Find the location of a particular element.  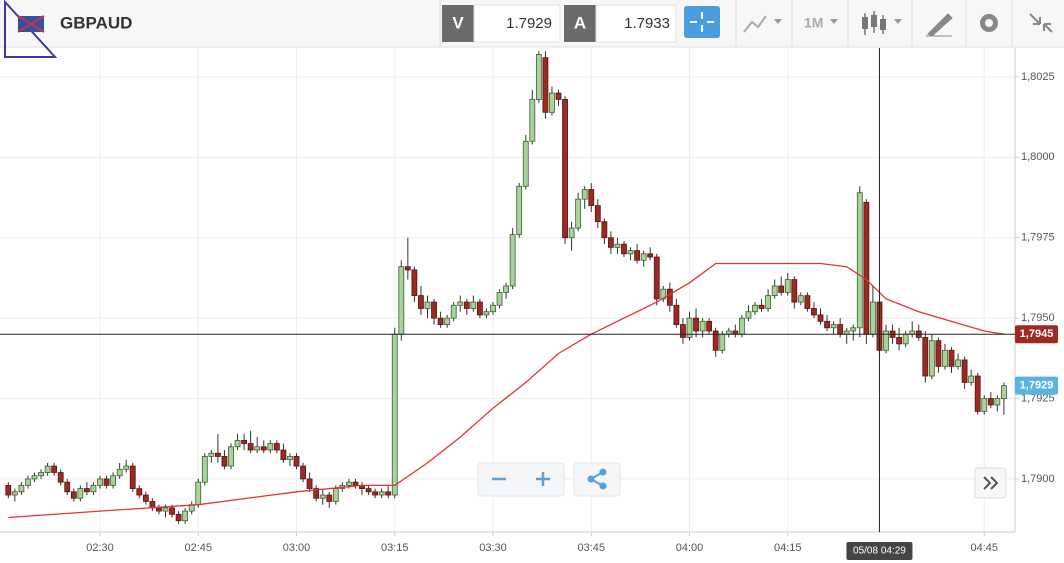

share-button is located at coordinates (597, 479).